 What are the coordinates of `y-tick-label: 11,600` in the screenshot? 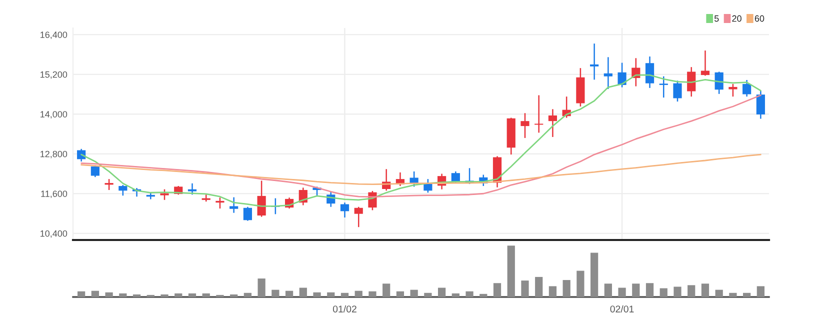 It's located at (54, 194).